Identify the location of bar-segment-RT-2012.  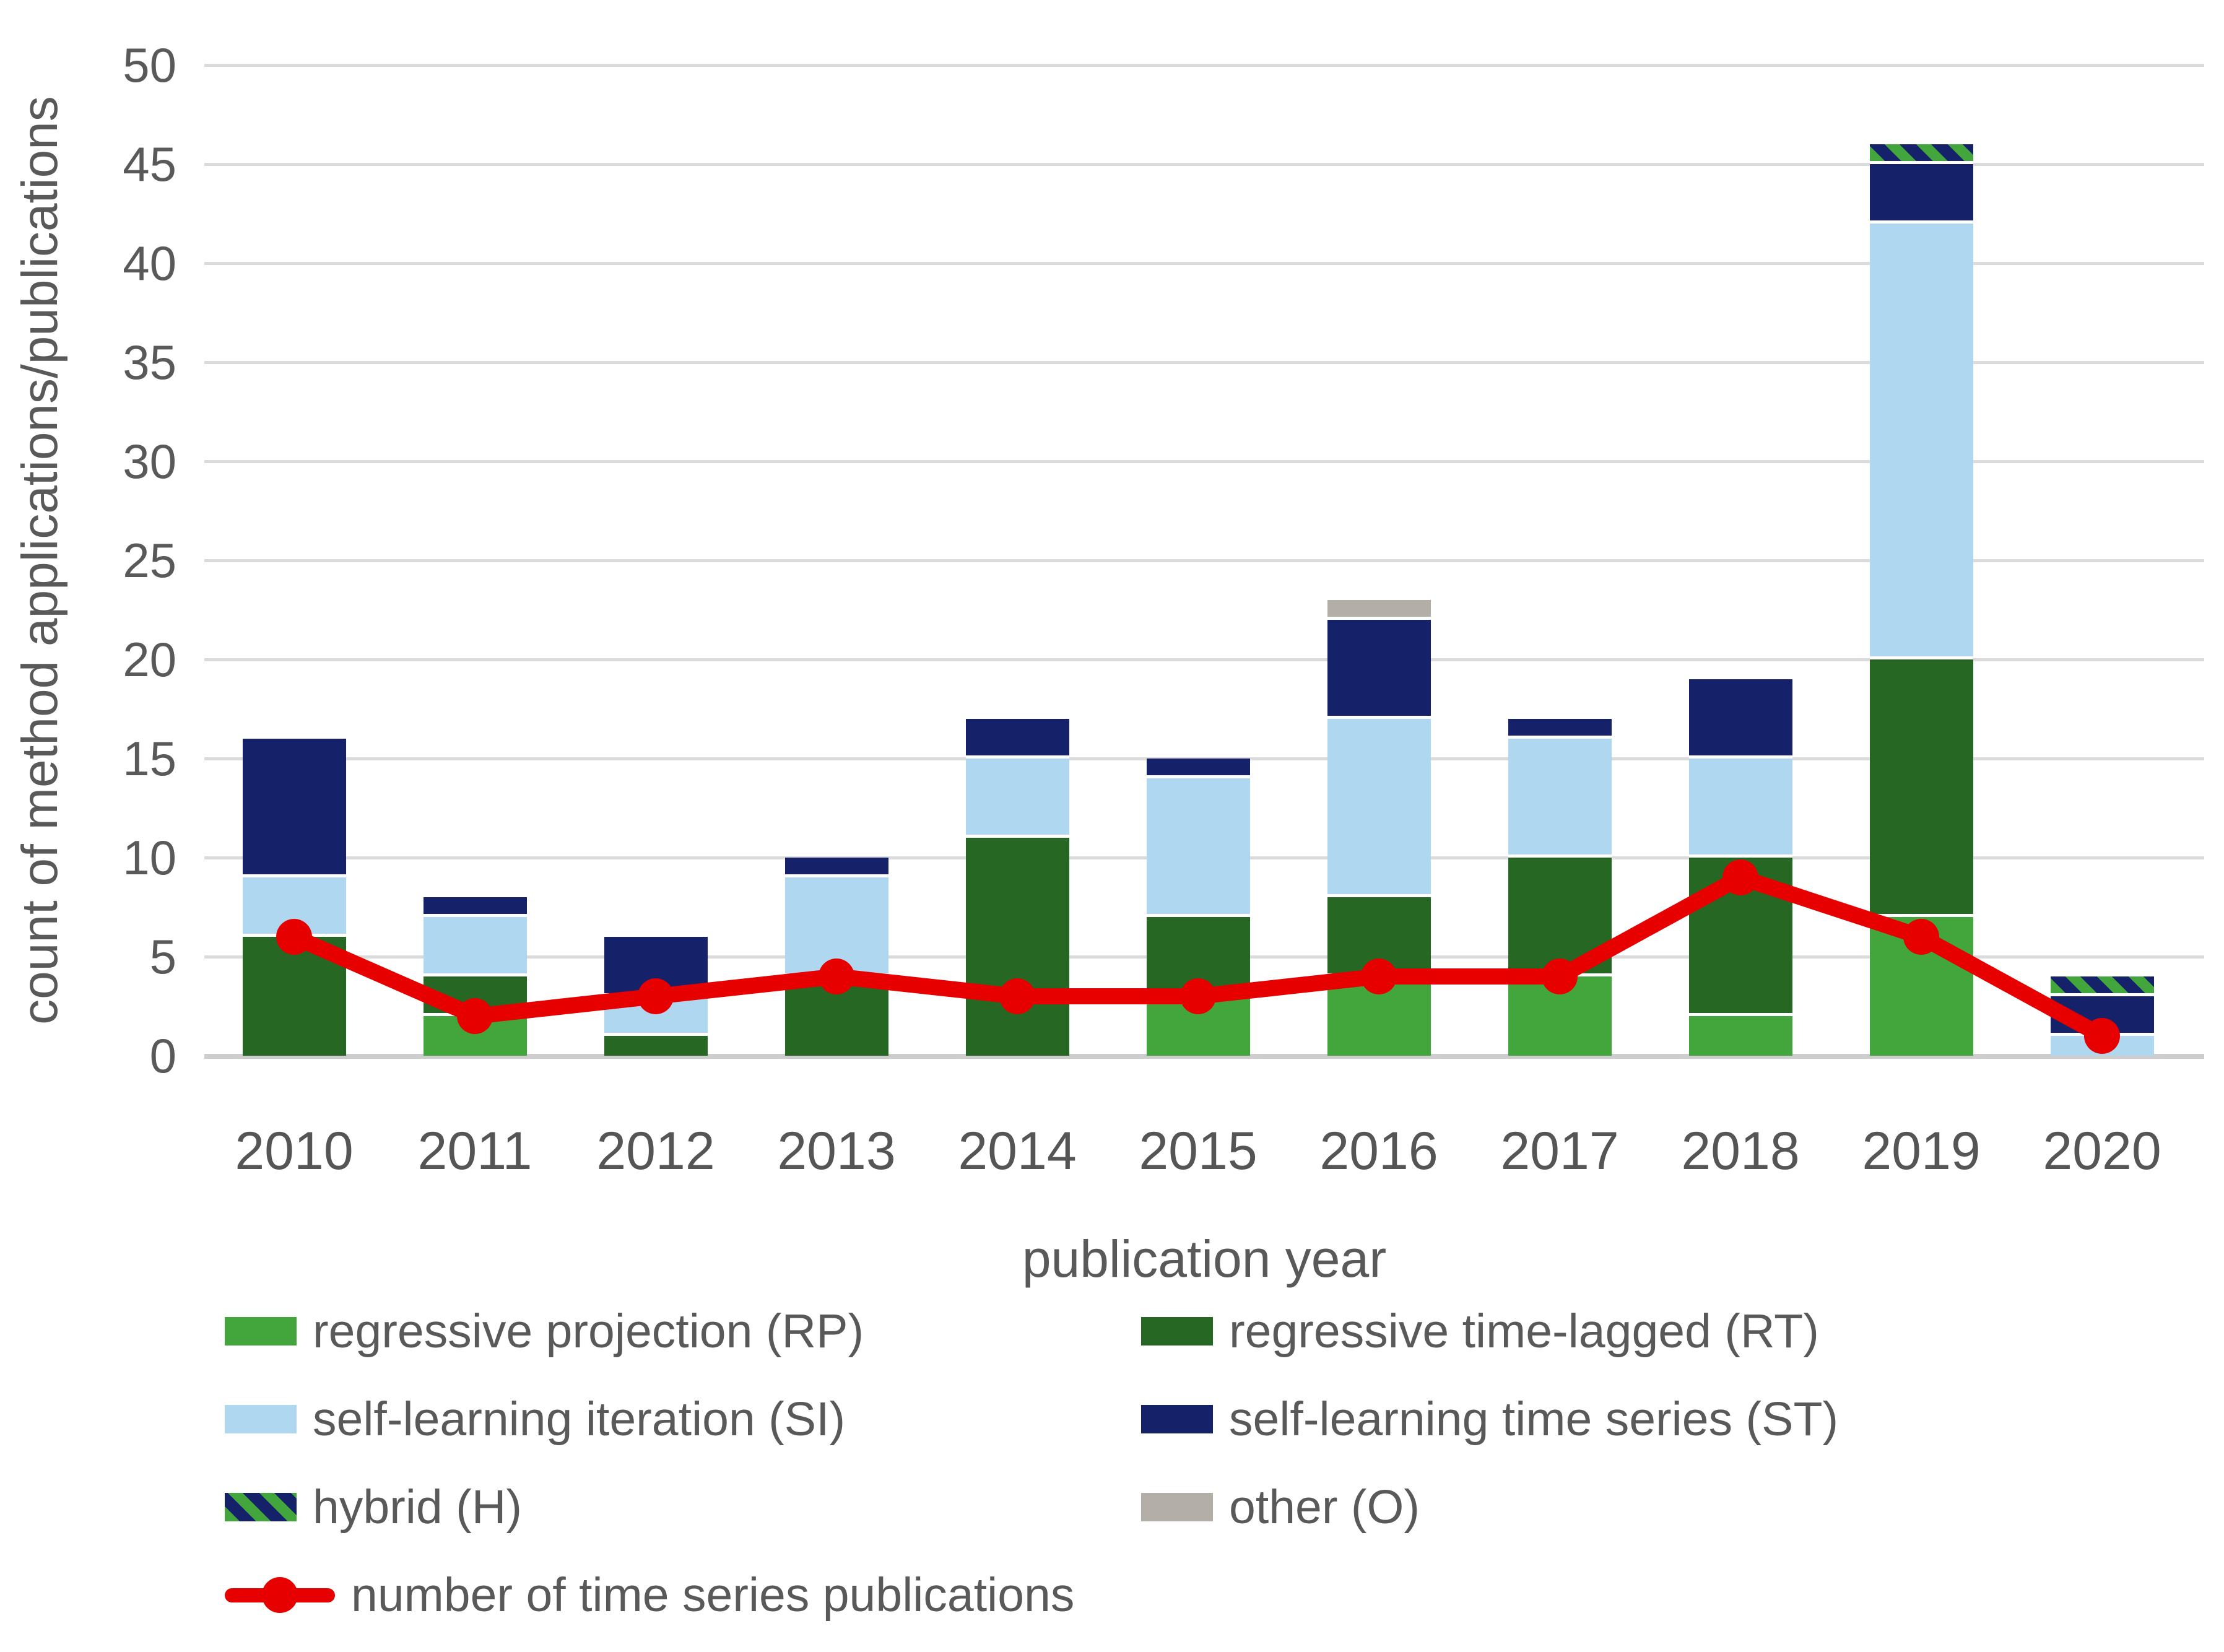
(656, 1046).